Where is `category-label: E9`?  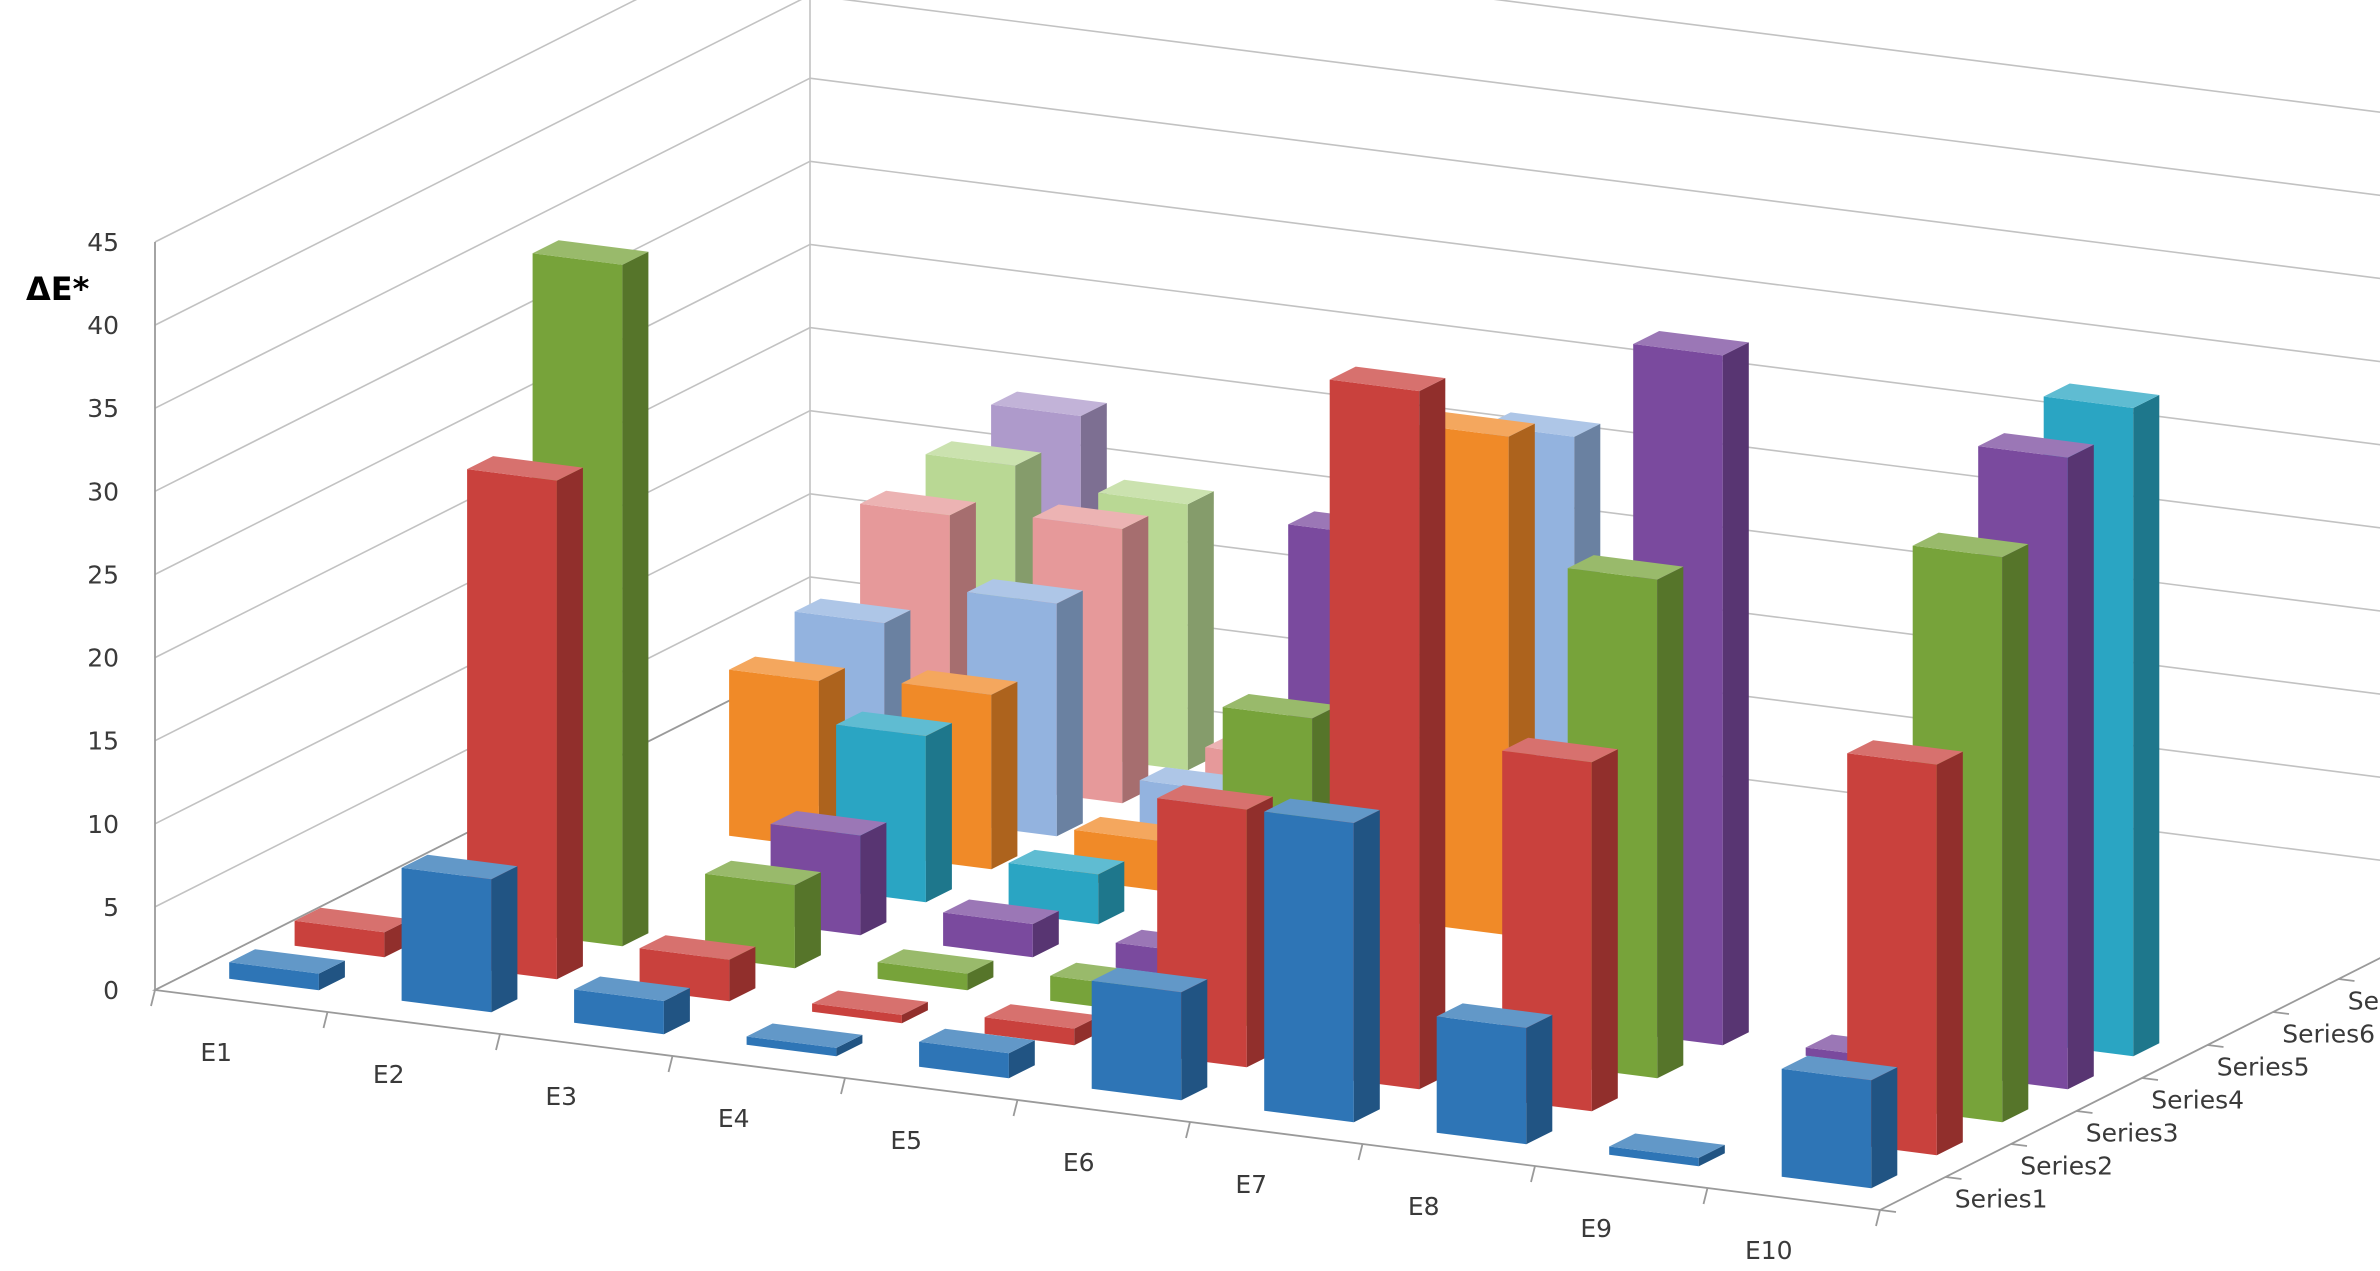
category-label: E9 is located at coordinates (1596, 1228).